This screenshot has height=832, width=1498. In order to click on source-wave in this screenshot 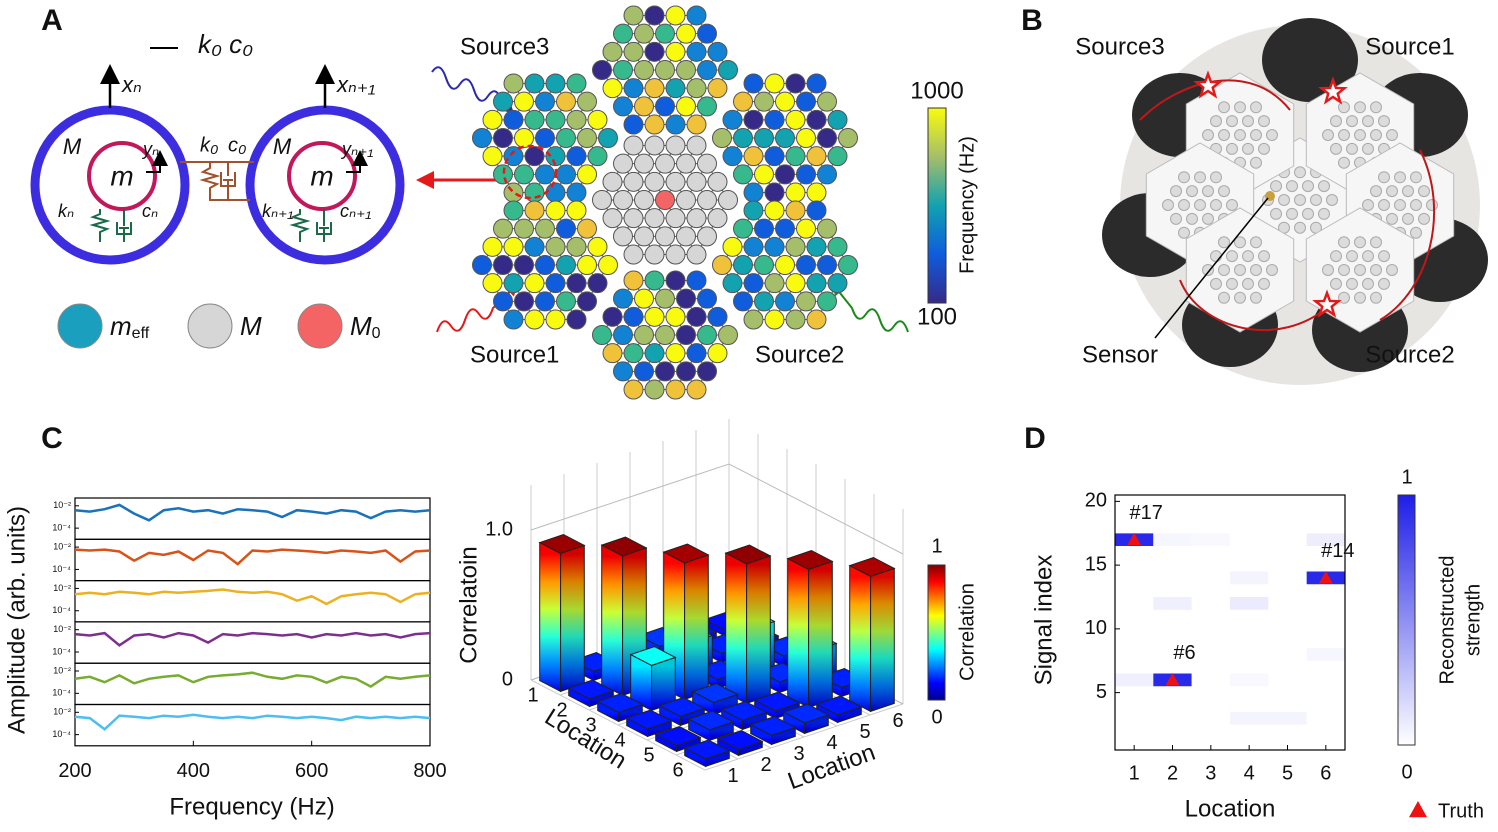, I will do `click(473, 90)`.